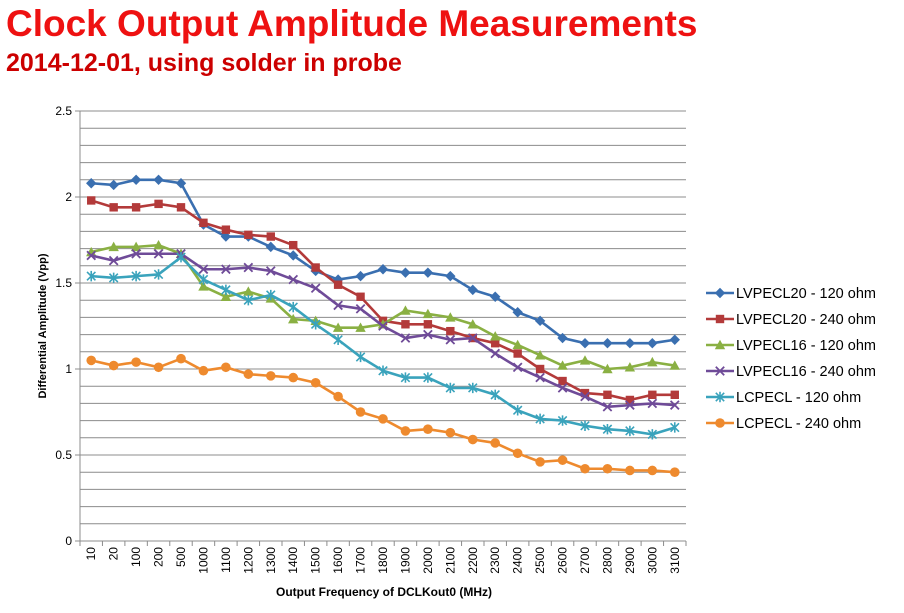 This screenshot has width=904, height=613. What do you see at coordinates (63, 283) in the screenshot?
I see `y-tick-label: 1.5` at bounding box center [63, 283].